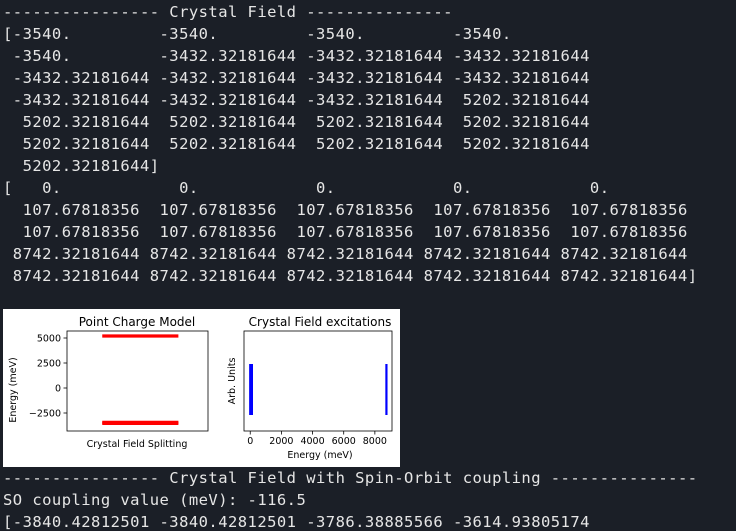 The width and height of the screenshot is (736, 531). I want to click on point-charge-xlabel: Crystal Field Splitting, so click(137, 444).